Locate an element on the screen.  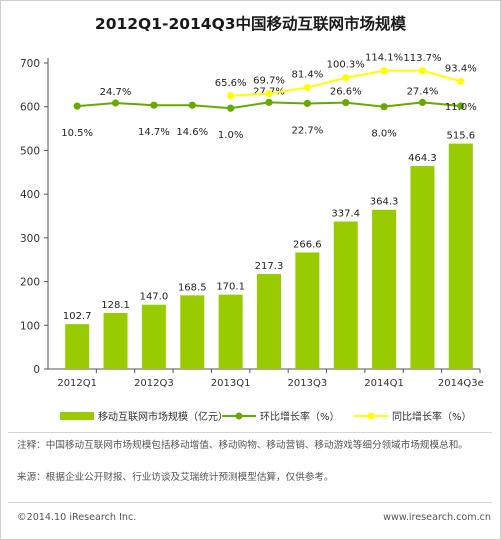
yoy-value-label: 81.4% is located at coordinates (307, 75).